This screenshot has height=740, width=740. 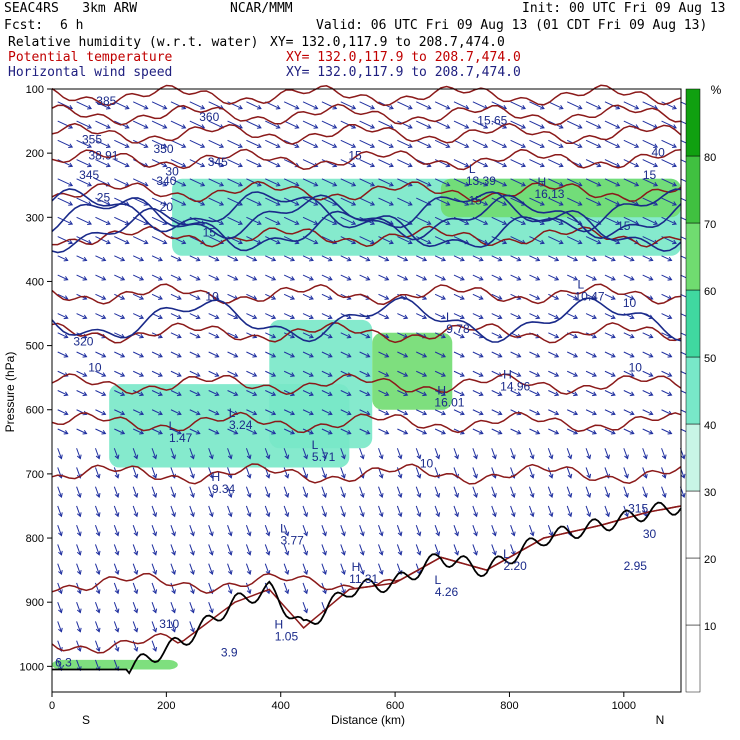 I want to click on colorbar-tick-label: 50, so click(x=710, y=359).